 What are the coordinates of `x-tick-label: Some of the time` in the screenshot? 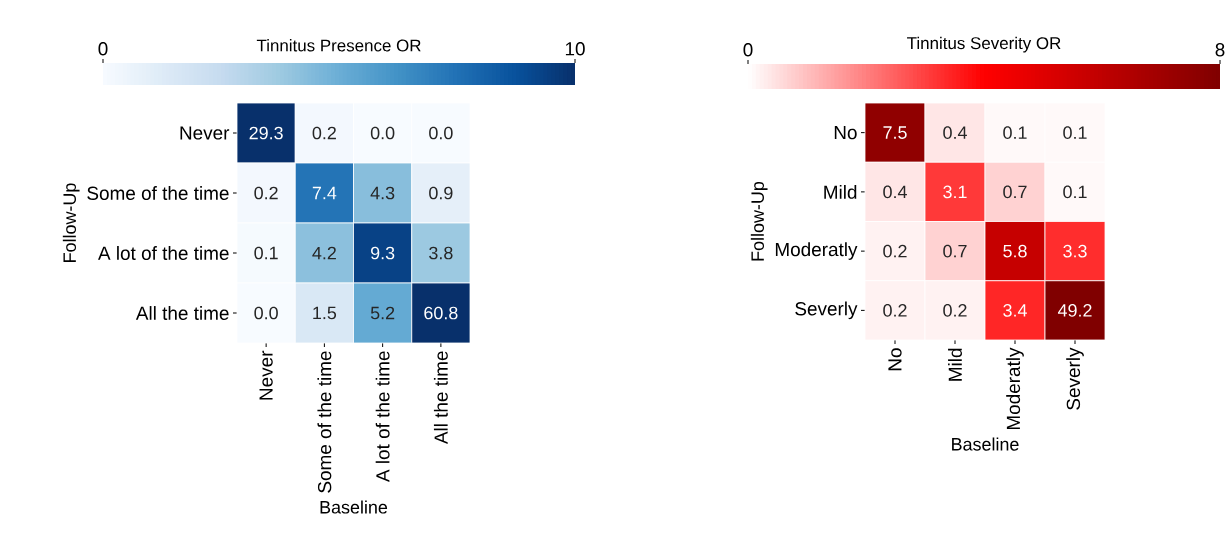 It's located at (324, 422).